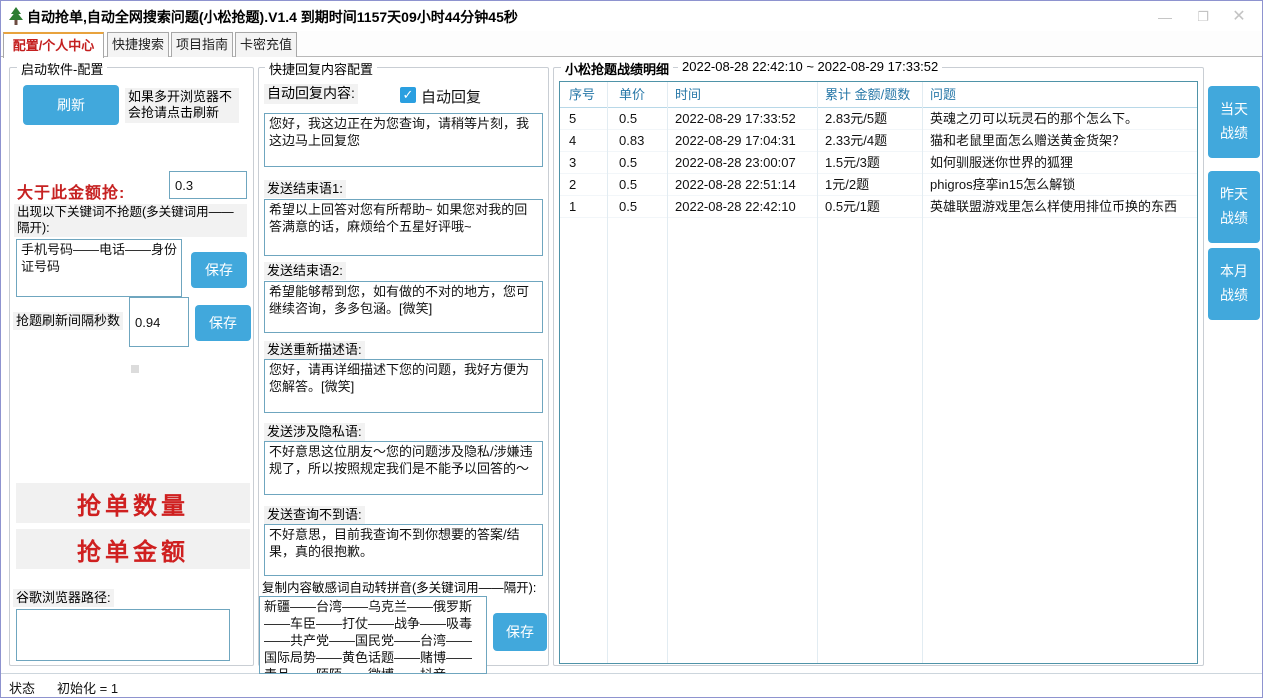 The image size is (1263, 698). I want to click on cell-question: phigros痉挛in15怎么解锁, so click(1003, 184).